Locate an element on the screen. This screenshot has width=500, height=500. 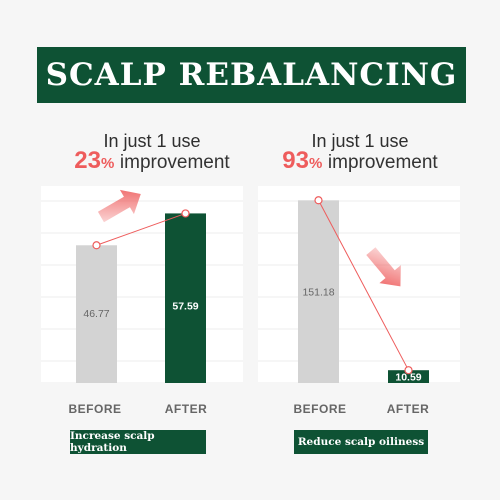
left-improvement-text: improvement is located at coordinates (174, 162).